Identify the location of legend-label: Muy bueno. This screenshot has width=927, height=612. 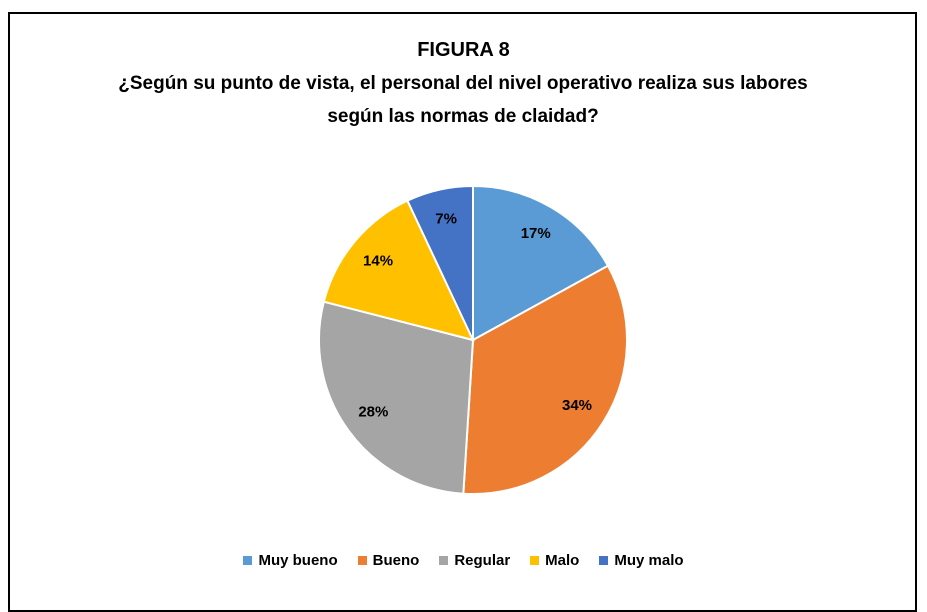
(298, 560).